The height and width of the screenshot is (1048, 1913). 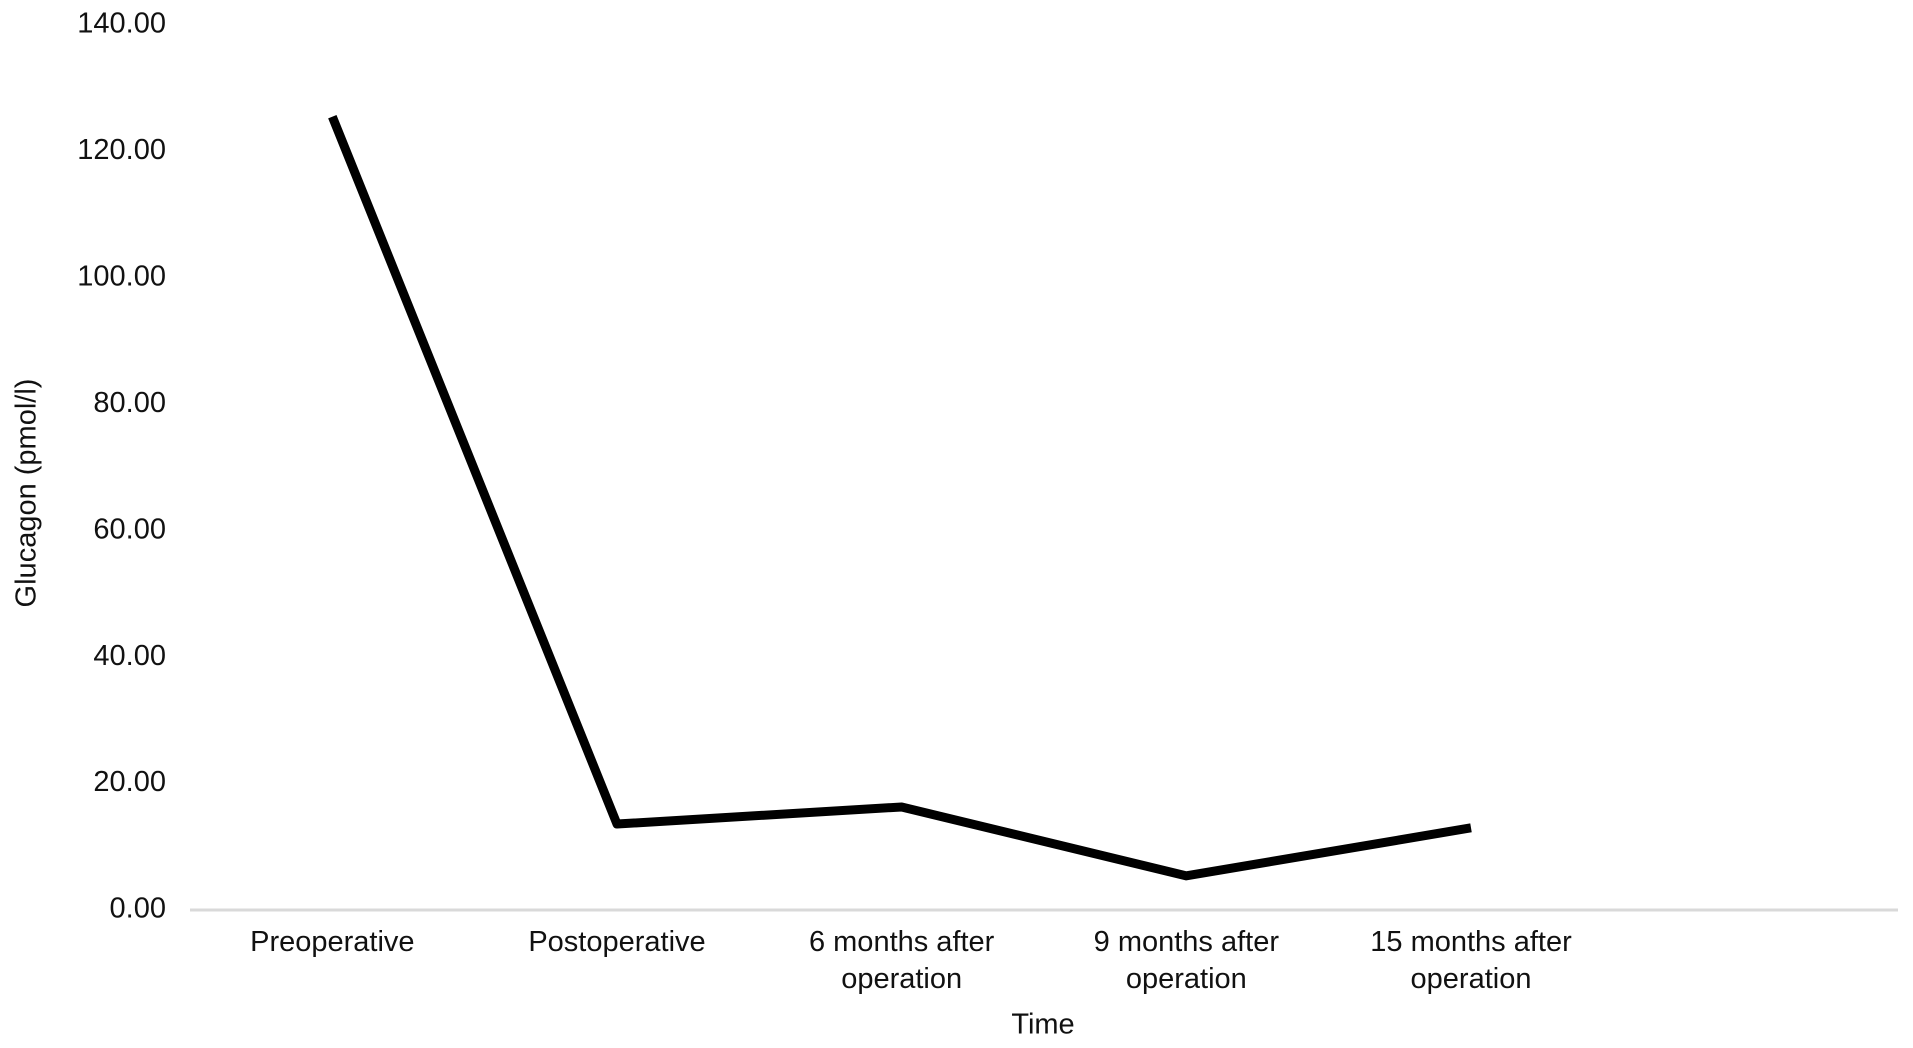 I want to click on x-tick-label: Preoperative, so click(x=332, y=942).